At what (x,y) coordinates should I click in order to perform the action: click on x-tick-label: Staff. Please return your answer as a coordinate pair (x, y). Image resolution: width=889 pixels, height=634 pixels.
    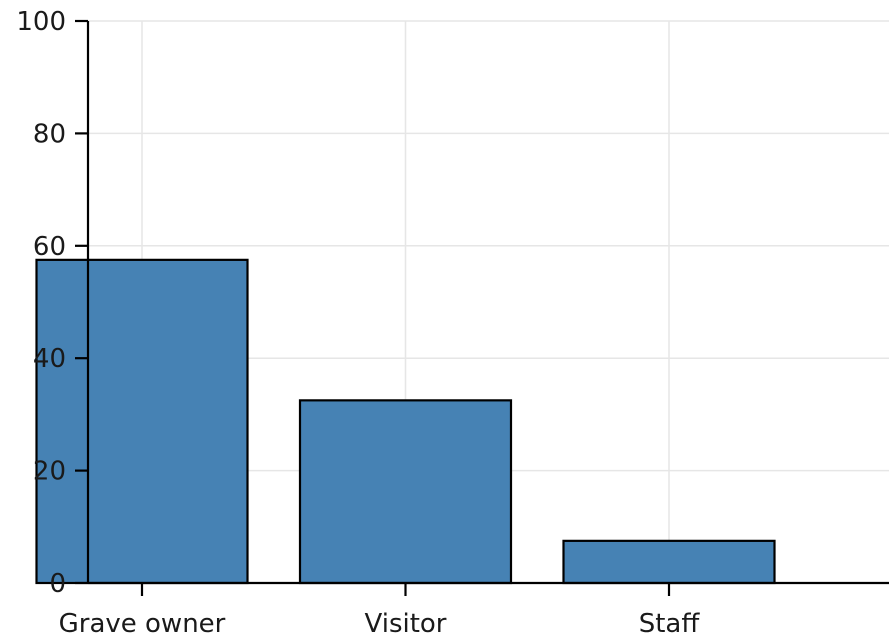
    Looking at the image, I should click on (670, 621).